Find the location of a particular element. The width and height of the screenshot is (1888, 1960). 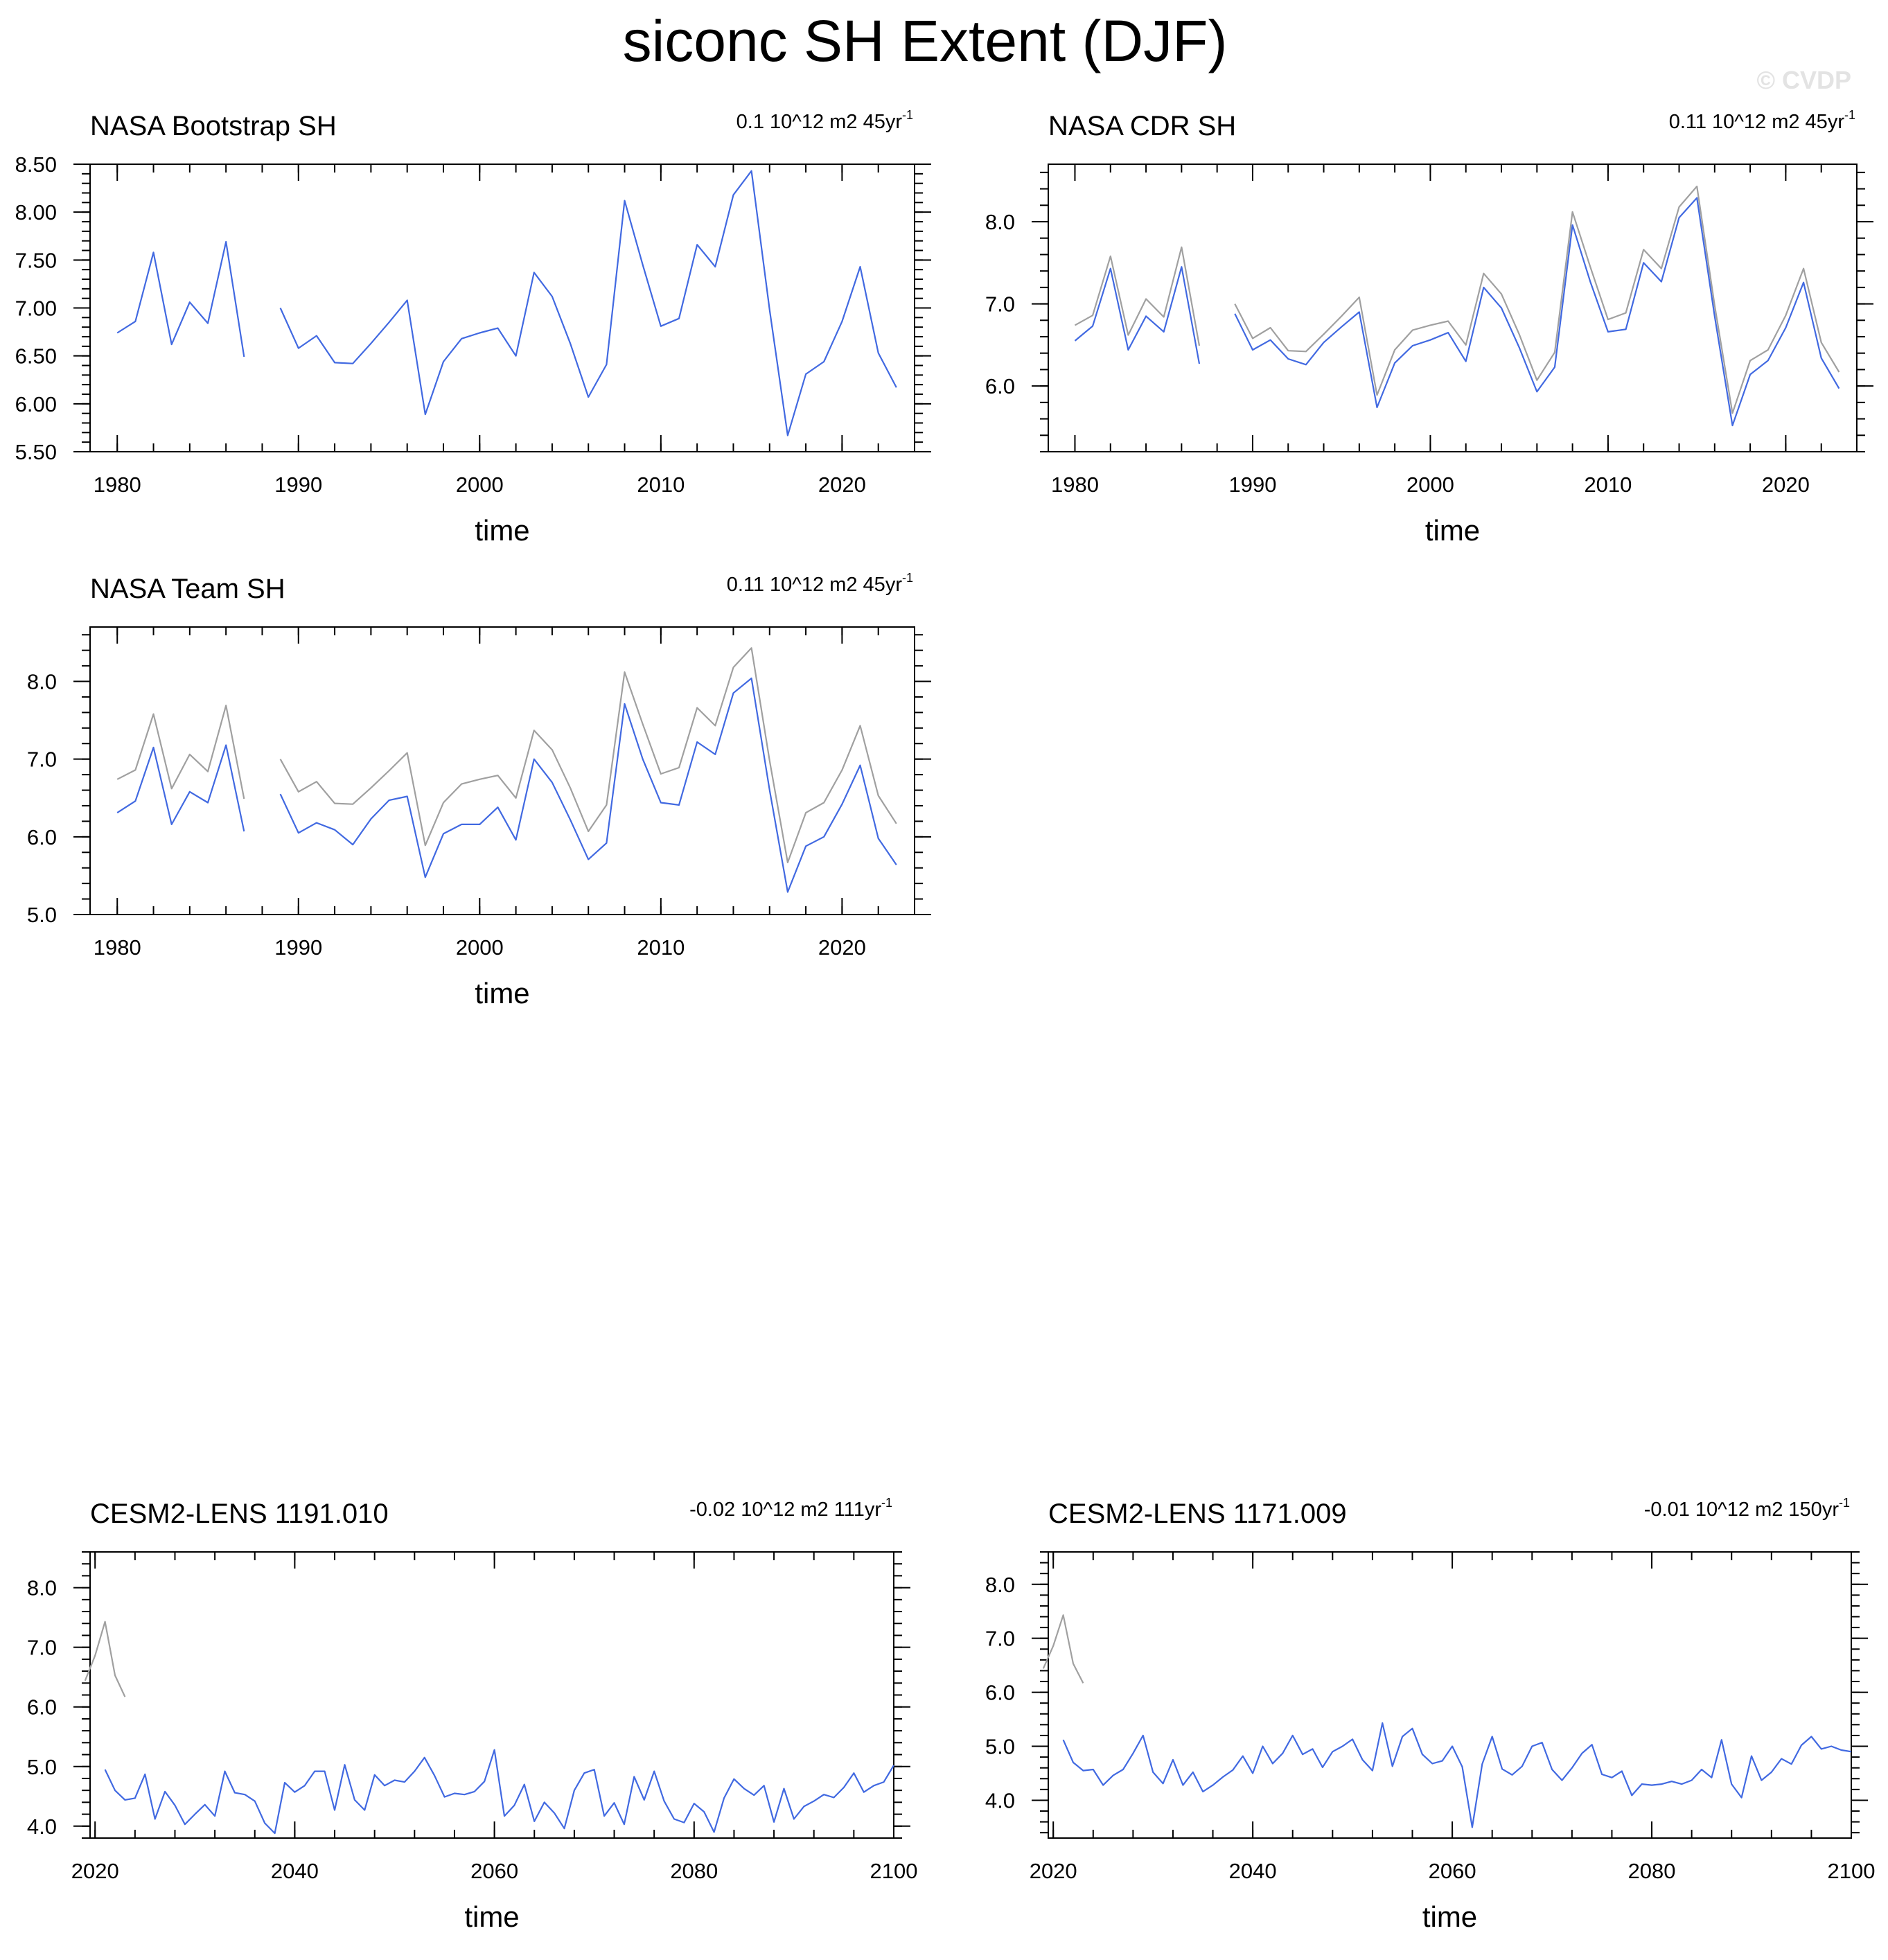

chart-title: NASA Team SH is located at coordinates (188, 589).